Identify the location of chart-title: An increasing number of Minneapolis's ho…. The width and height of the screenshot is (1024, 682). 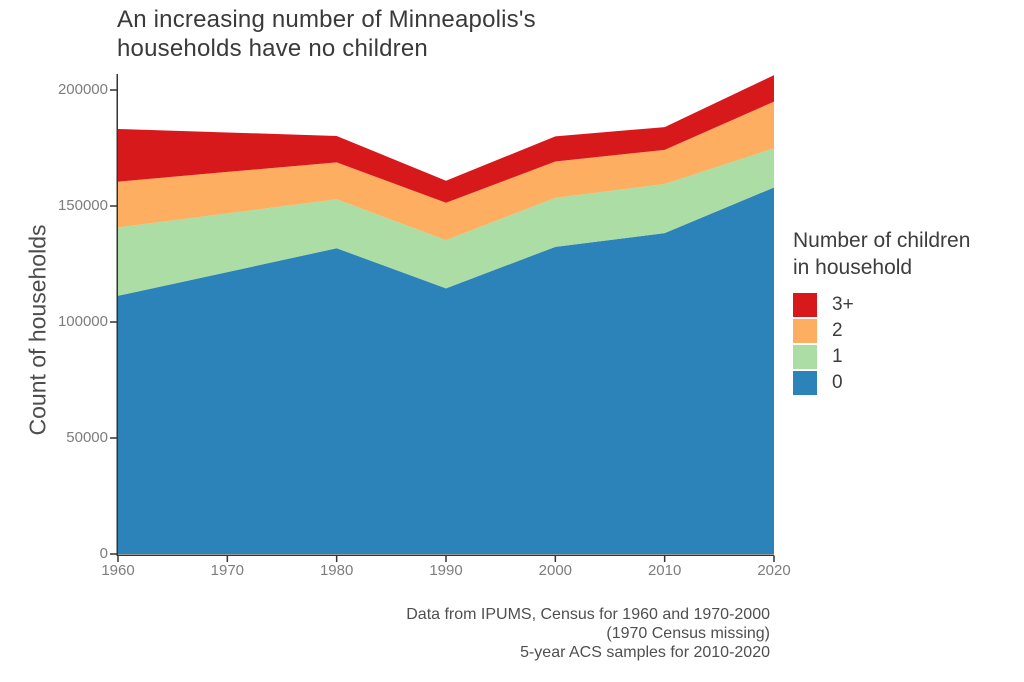
(326, 34).